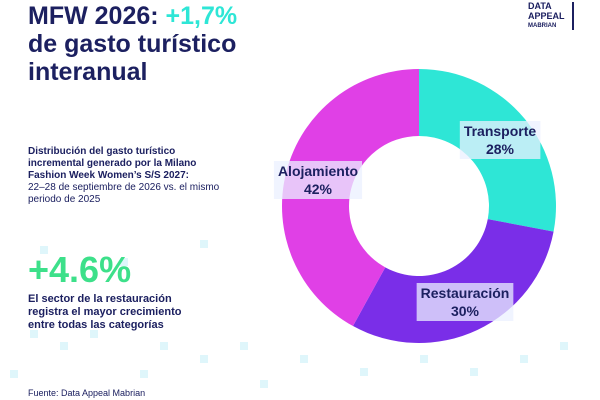 Image resolution: width=600 pixels, height=400 pixels. I want to click on highlight-text: entre todas las categorías, so click(96, 325).